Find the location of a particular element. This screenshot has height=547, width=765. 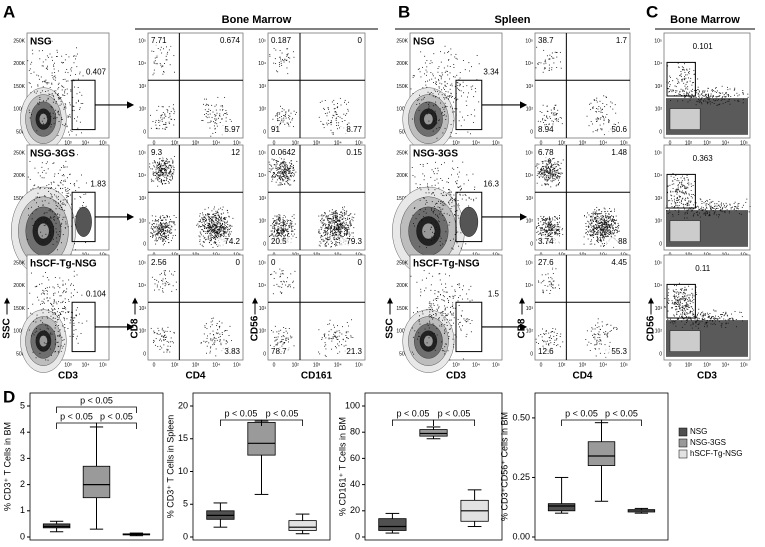

x-axis-label: CD4 is located at coordinates (195, 376).